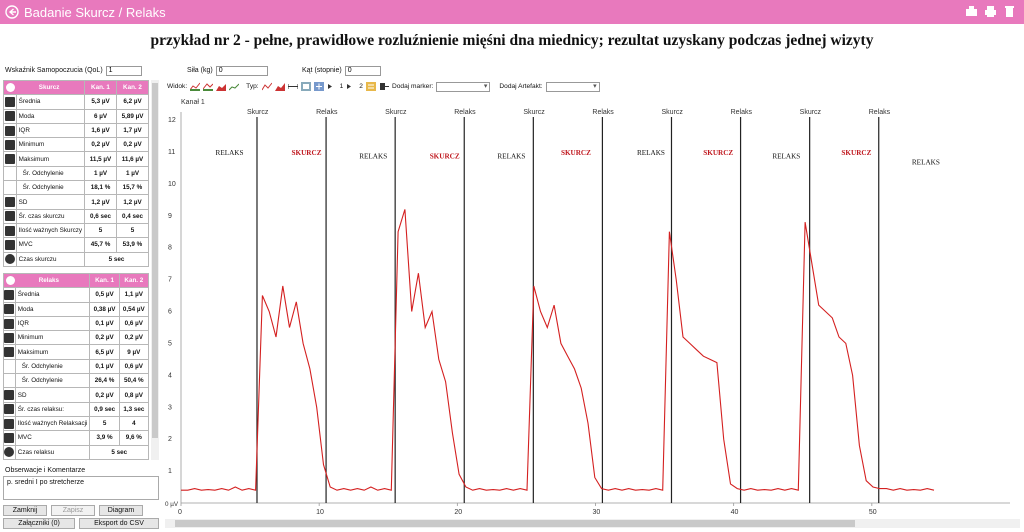 The width and height of the screenshot is (1024, 532). I want to click on phase-annotation: SKURCZ, so click(445, 156).